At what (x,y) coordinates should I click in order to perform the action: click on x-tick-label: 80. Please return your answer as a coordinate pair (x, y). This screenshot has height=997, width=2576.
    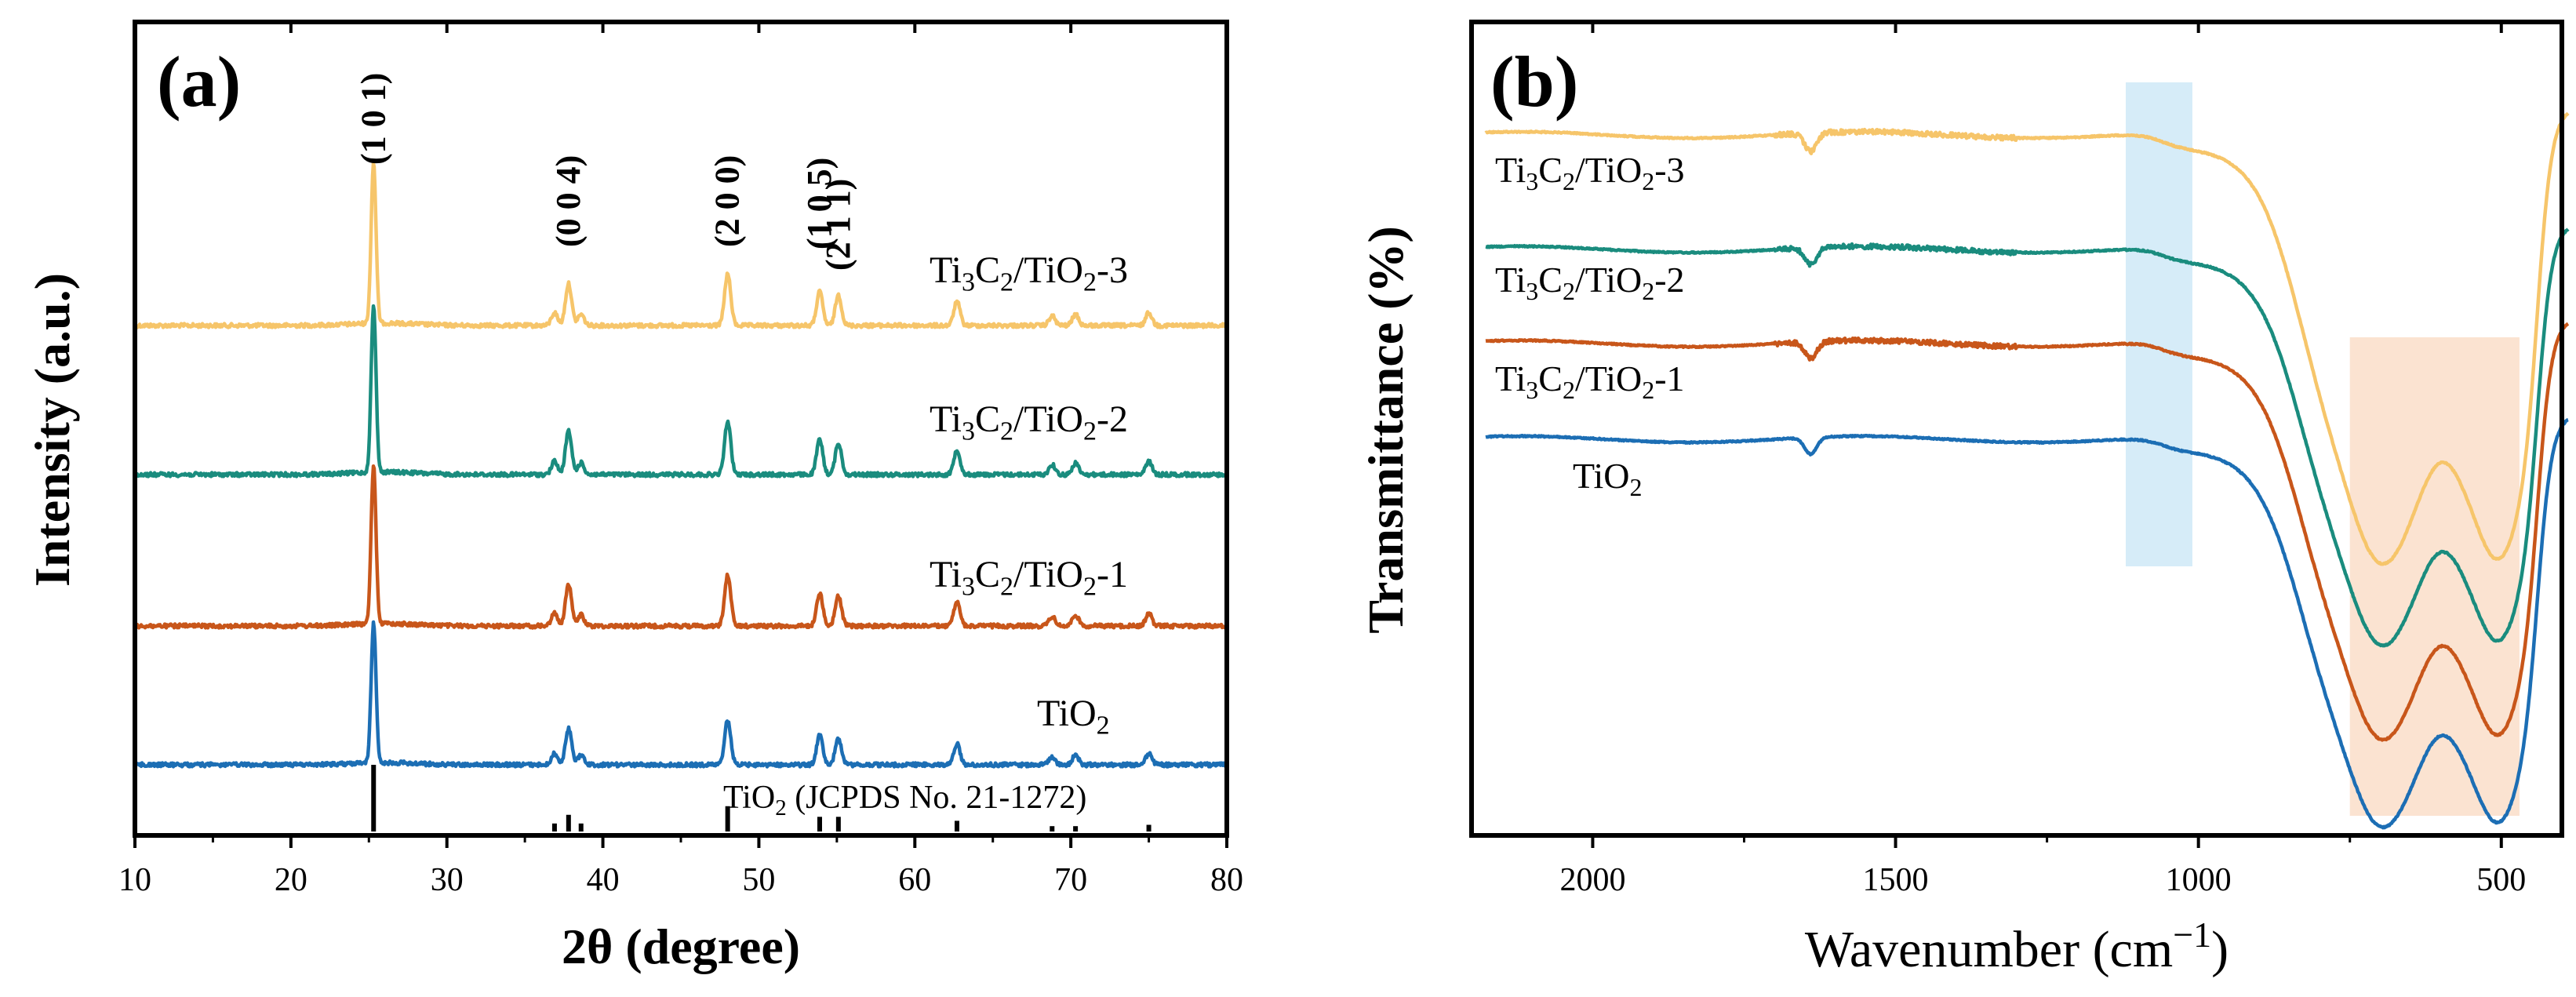
    Looking at the image, I should click on (1226, 880).